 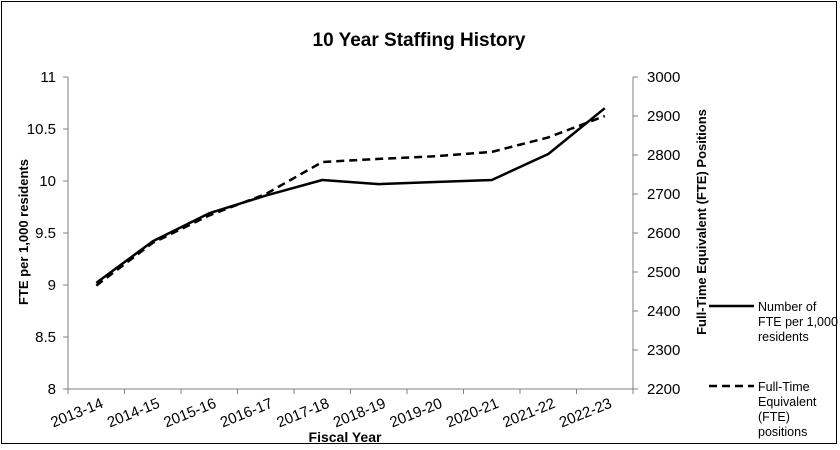 What do you see at coordinates (52, 285) in the screenshot?
I see `y-tick-label: 9` at bounding box center [52, 285].